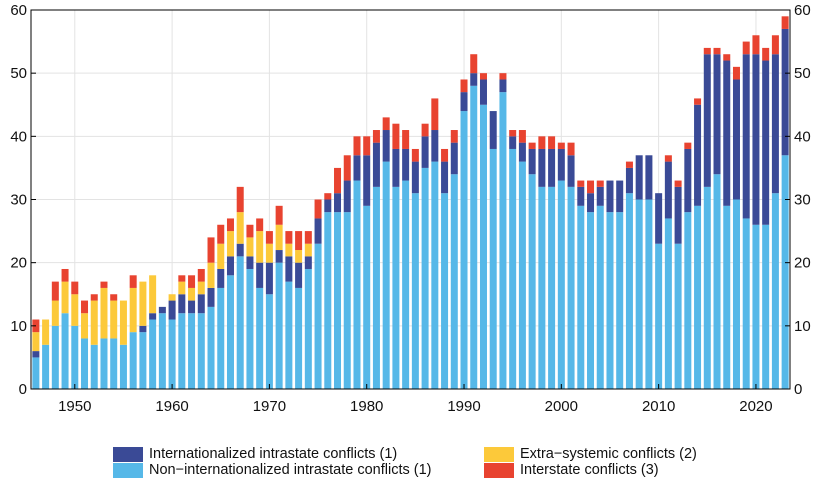  What do you see at coordinates (74, 406) in the screenshot?
I see `x-tick-label: 1950` at bounding box center [74, 406].